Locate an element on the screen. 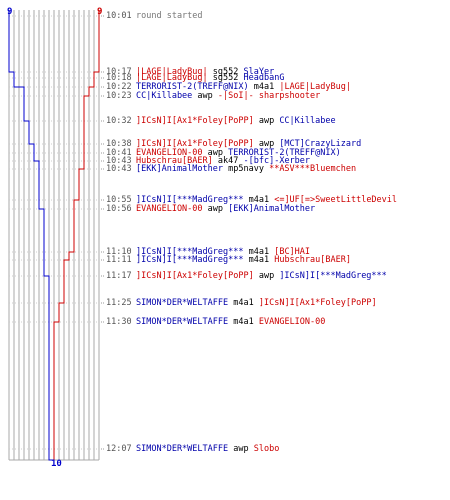 The image size is (450, 500). event-time: 11:17 is located at coordinates (119, 276).